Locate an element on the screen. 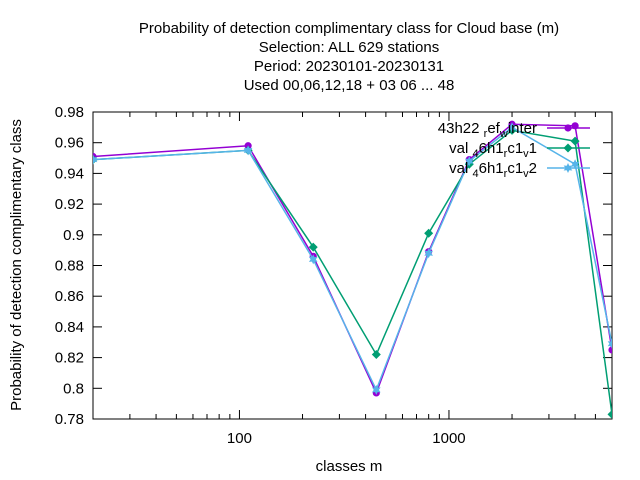 This screenshot has width=640, height=480. legend-label: val 46h1rc1v2 is located at coordinates (493, 170).